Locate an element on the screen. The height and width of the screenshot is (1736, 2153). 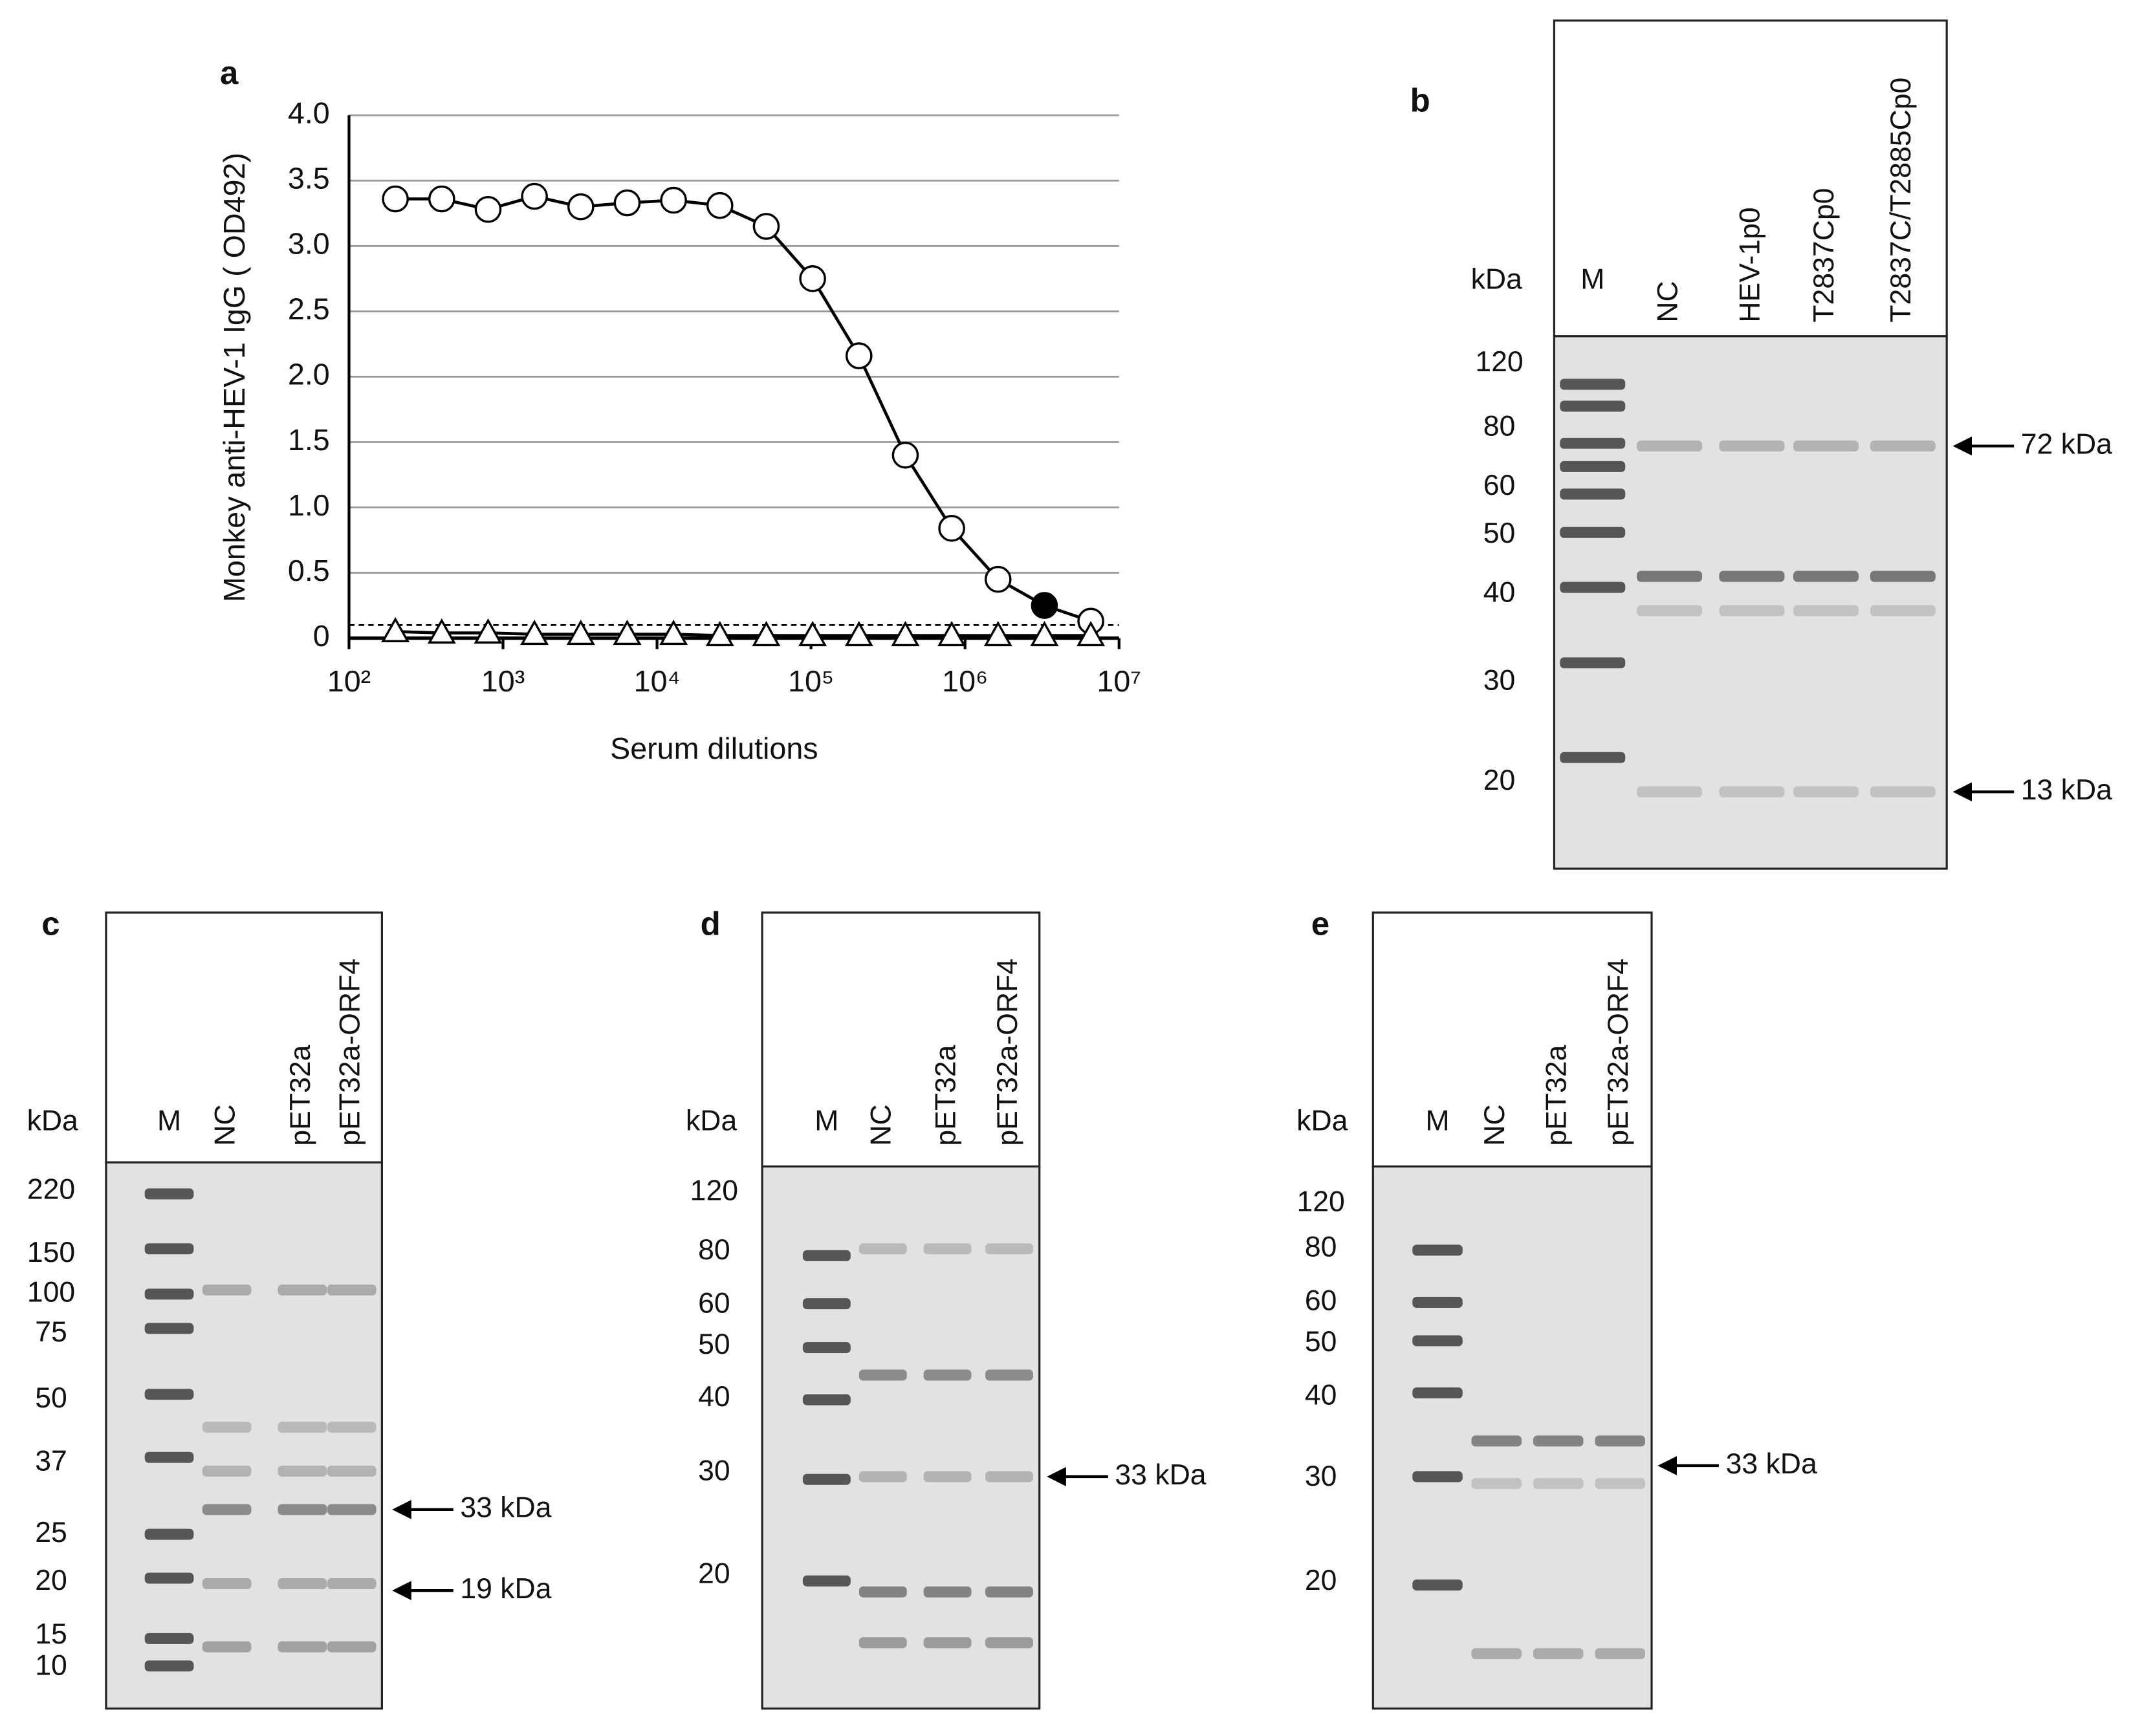
y-tick-label: 2.0 is located at coordinates (309, 374).